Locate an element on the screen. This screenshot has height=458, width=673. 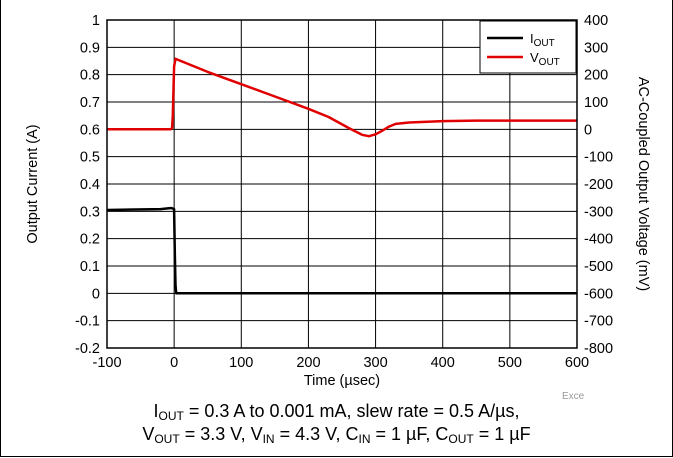
y-tick-label: -0.1 is located at coordinates (87, 322).